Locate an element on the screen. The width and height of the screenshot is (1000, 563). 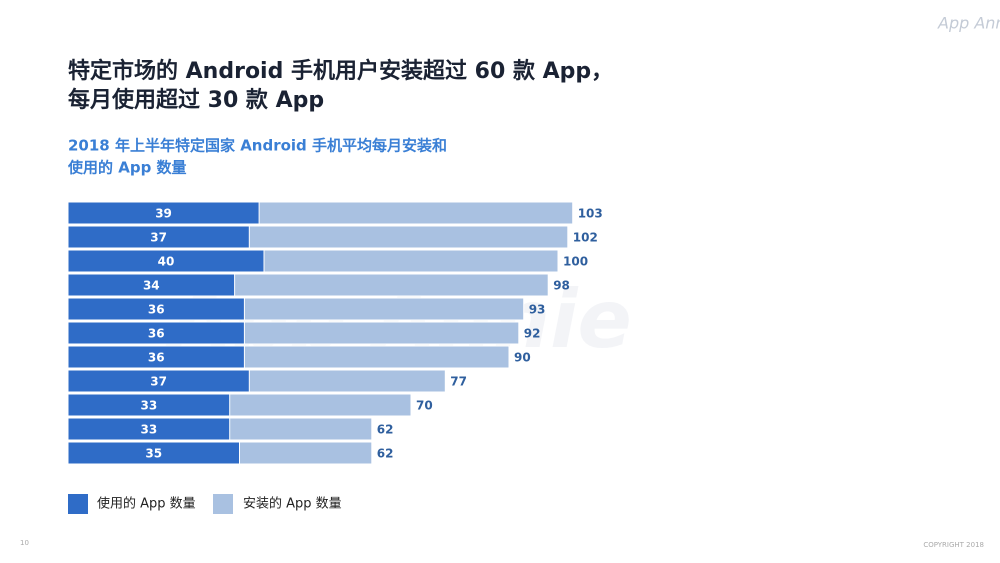
copyright: COPYRIGHT 2018 is located at coordinates (953, 545).